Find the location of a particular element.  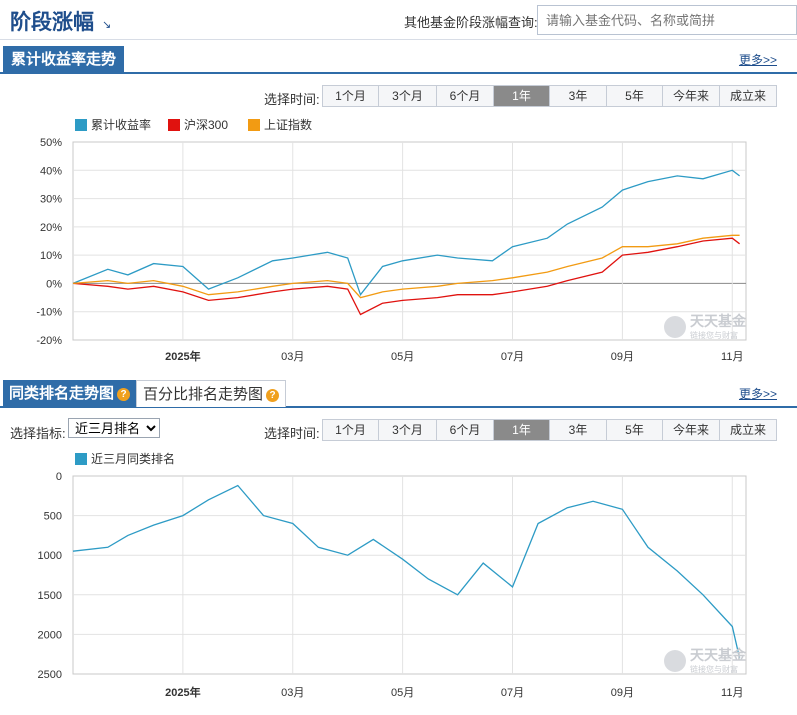

y-tick-label: 2500 is located at coordinates (50, 675).